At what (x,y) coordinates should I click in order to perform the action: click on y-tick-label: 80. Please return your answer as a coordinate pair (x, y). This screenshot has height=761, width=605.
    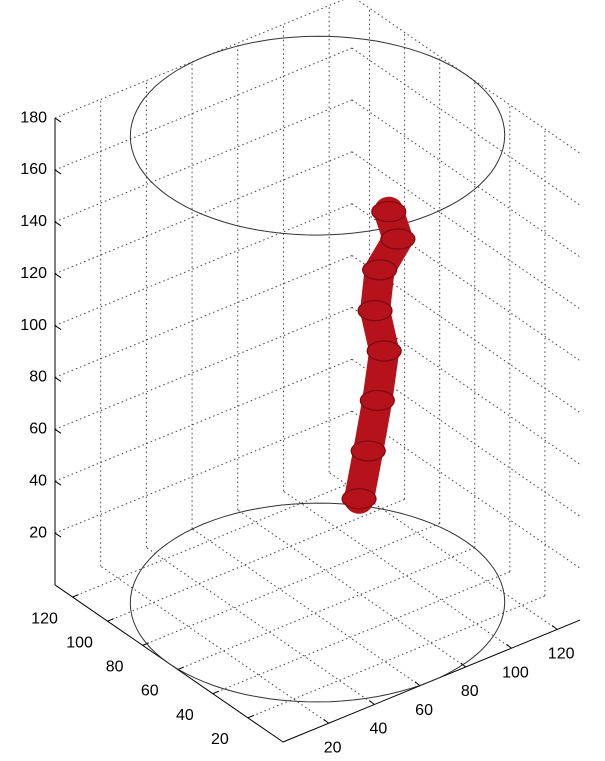
    Looking at the image, I should click on (115, 667).